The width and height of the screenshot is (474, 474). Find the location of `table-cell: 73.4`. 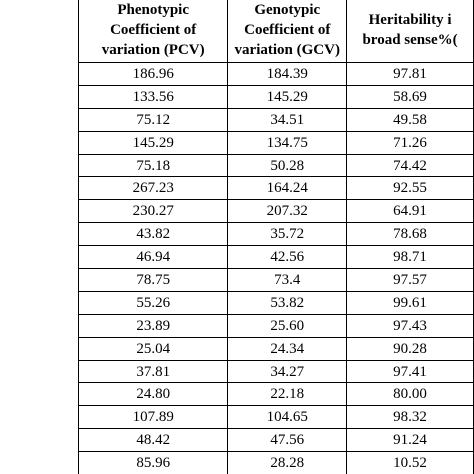

table-cell: 73.4 is located at coordinates (287, 280).